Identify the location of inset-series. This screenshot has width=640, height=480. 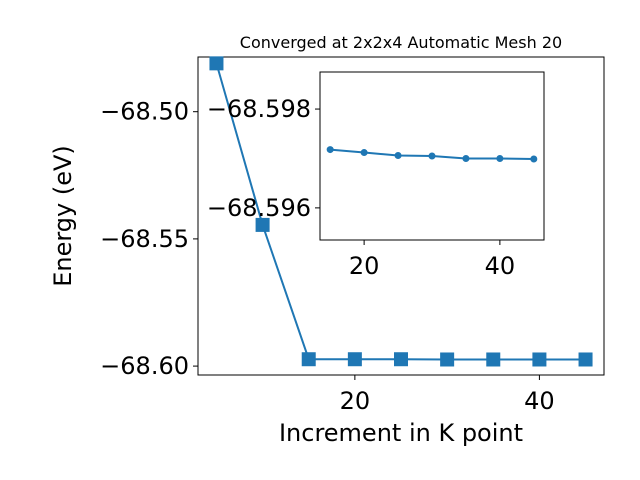
(432, 154).